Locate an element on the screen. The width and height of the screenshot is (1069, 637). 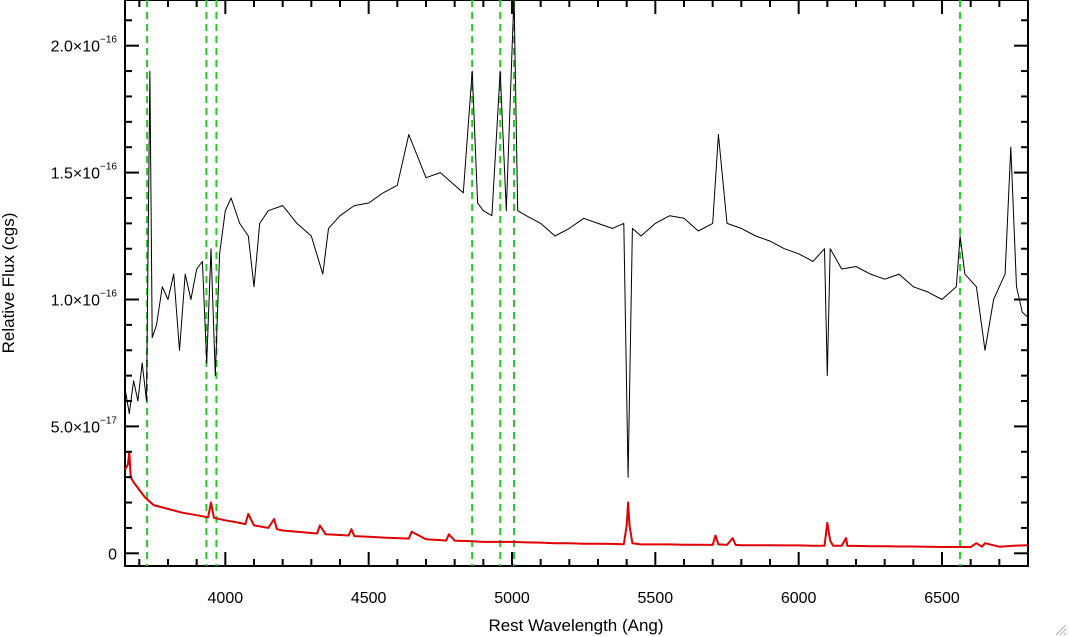
y-axis-title: Relative Flux (cgs) is located at coordinates (9, 283).